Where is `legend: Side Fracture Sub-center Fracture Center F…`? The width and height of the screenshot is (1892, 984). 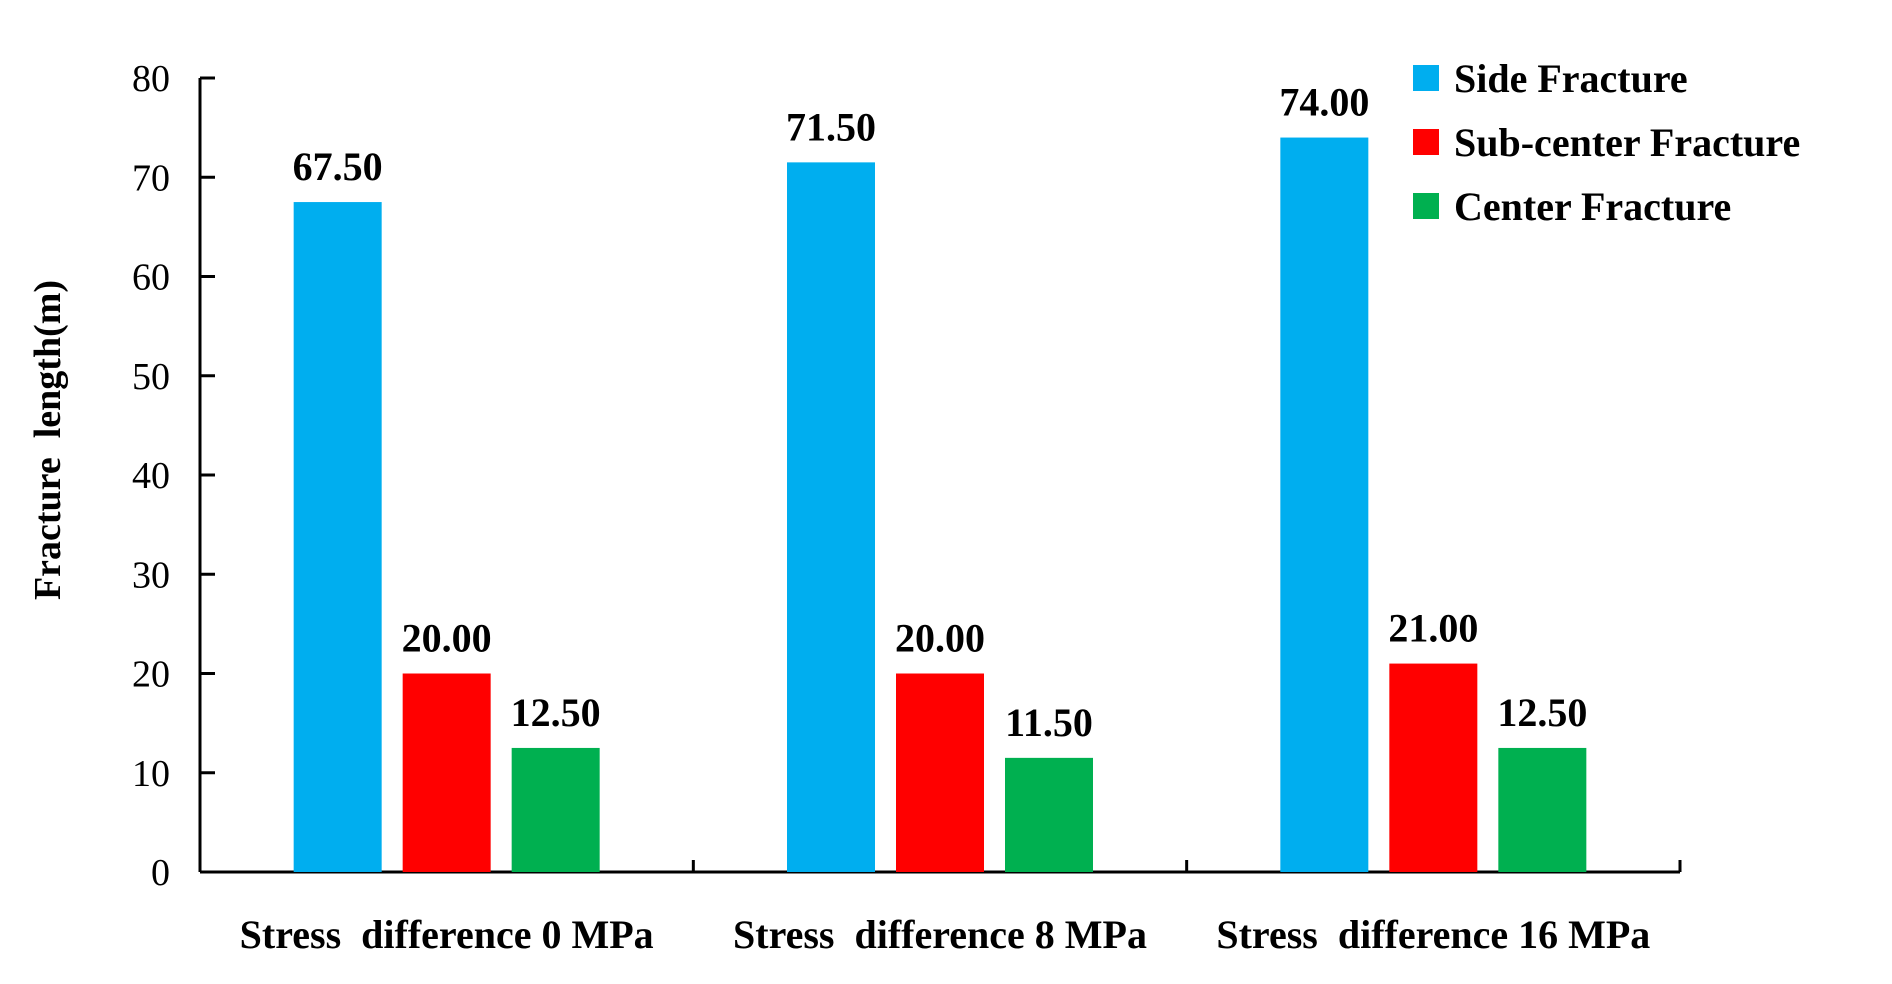
legend: Side Fracture Sub-center Fracture Center F… is located at coordinates (1606, 142).